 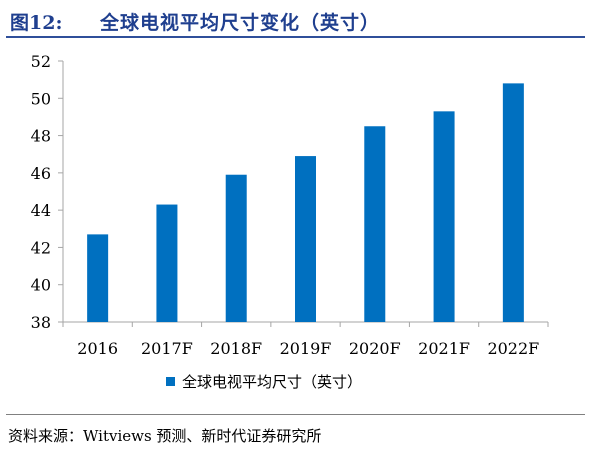 What do you see at coordinates (236, 248) in the screenshot?
I see `bar-2018f` at bounding box center [236, 248].